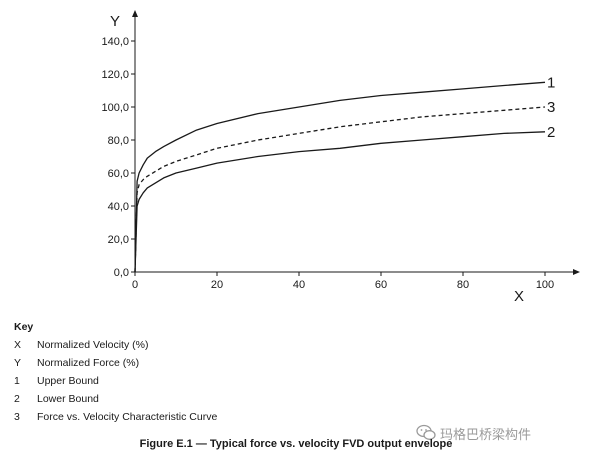  What do you see at coordinates (486, 434) in the screenshot?
I see `watermark-text: 玛格巴桥梁构件` at bounding box center [486, 434].